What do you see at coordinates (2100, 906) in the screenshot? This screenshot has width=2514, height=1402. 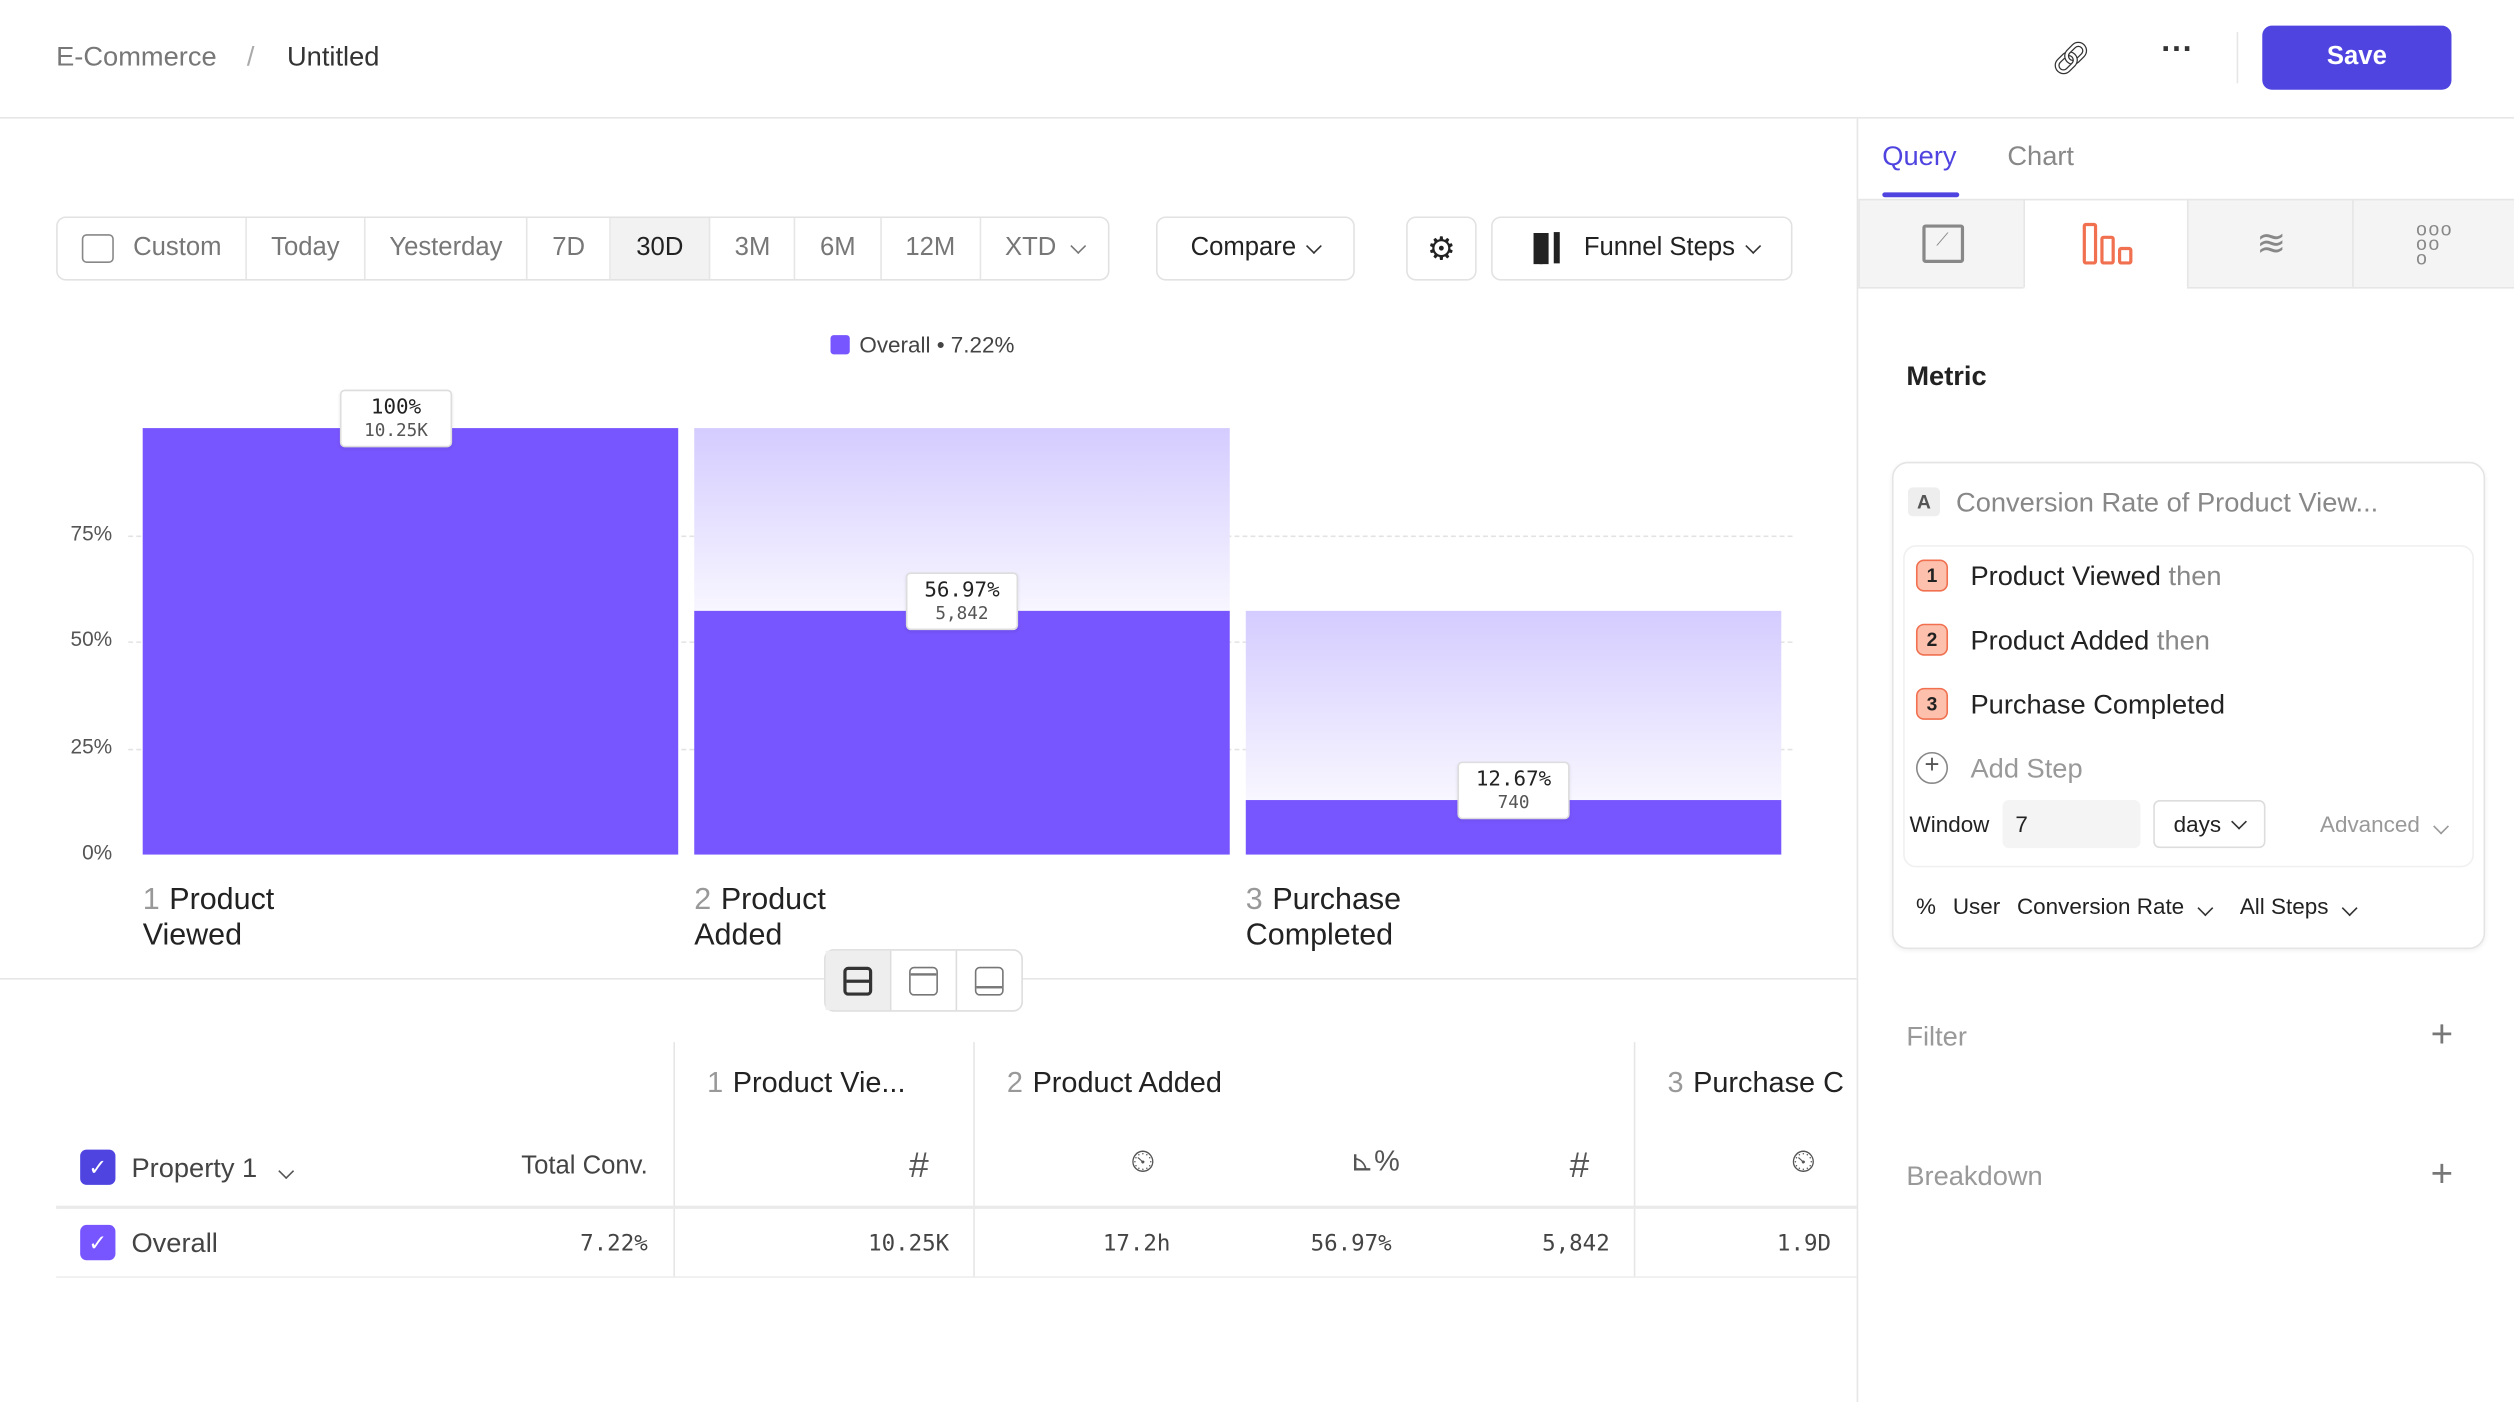 I see `conversion-rate-label: Conversion Rate` at bounding box center [2100, 906].